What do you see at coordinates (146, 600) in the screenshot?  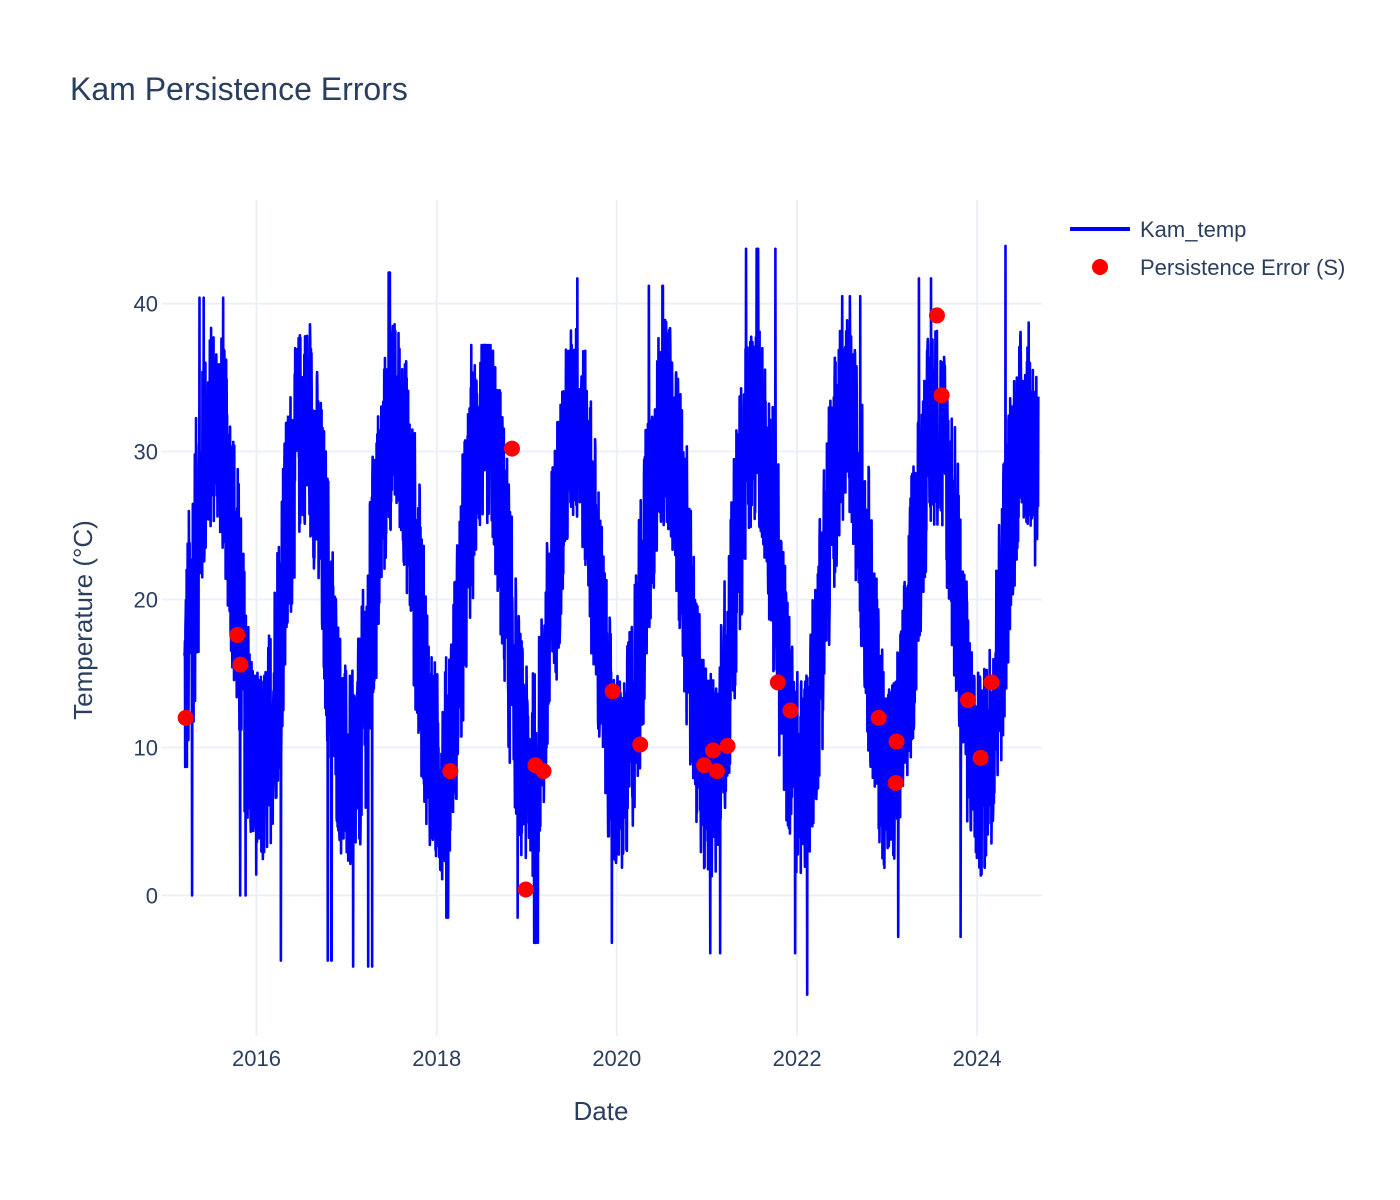 I see `y-tick-label: 20` at bounding box center [146, 600].